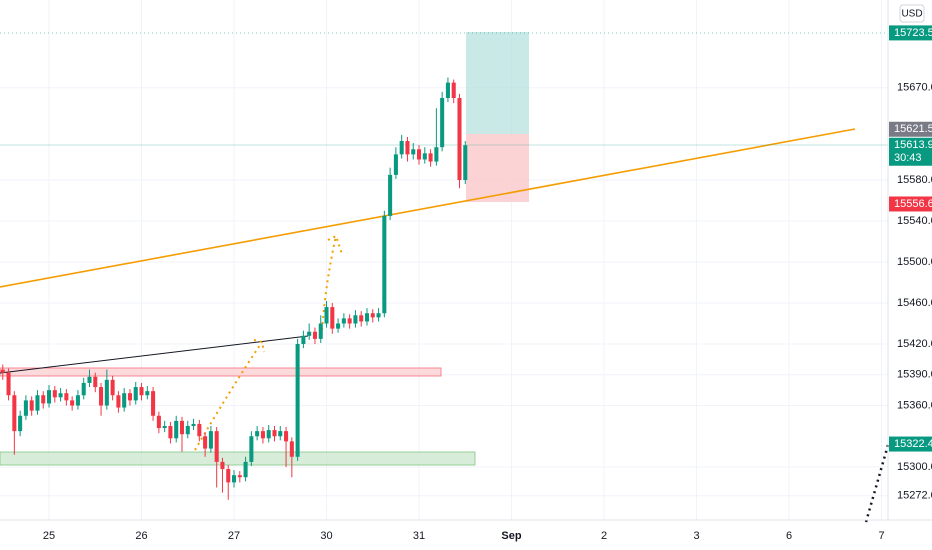 The image size is (932, 550). Describe the element at coordinates (914, 180) in the screenshot. I see `y-tick-label: 15580.0` at that location.